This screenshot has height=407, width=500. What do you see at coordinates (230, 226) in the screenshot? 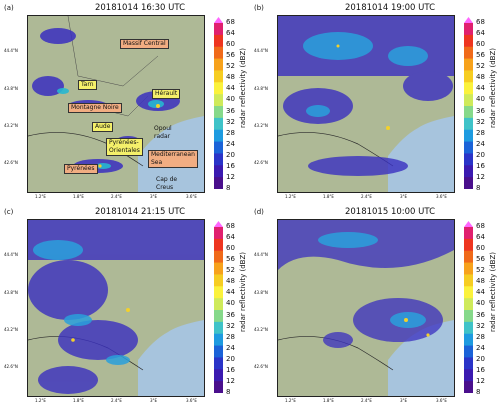
I see `colorbar-tick-label: 68` at bounding box center [230, 226].